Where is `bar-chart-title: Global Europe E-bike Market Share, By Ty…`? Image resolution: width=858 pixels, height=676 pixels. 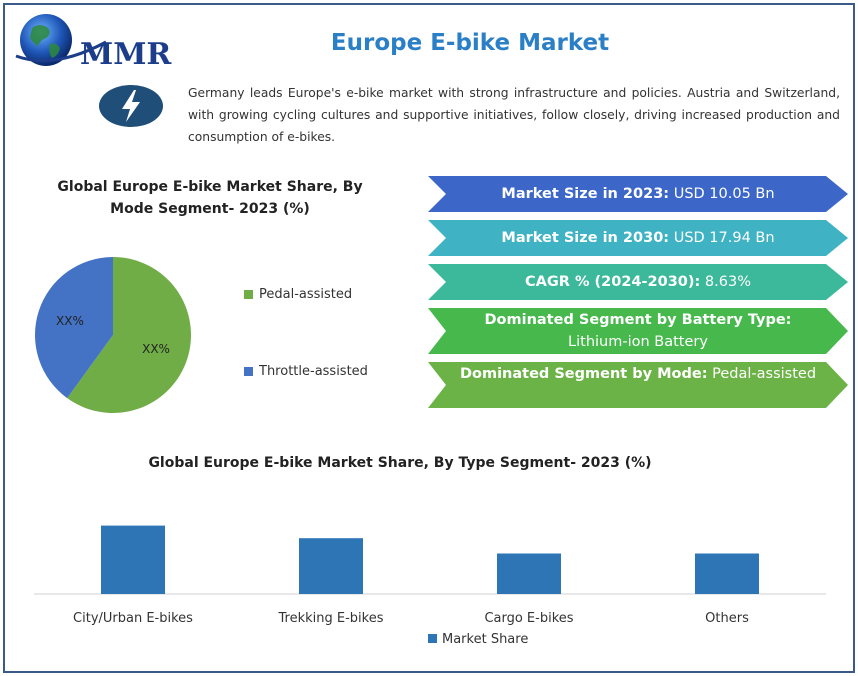 bar-chart-title: Global Europe E-bike Market Share, By Ty… is located at coordinates (400, 463).